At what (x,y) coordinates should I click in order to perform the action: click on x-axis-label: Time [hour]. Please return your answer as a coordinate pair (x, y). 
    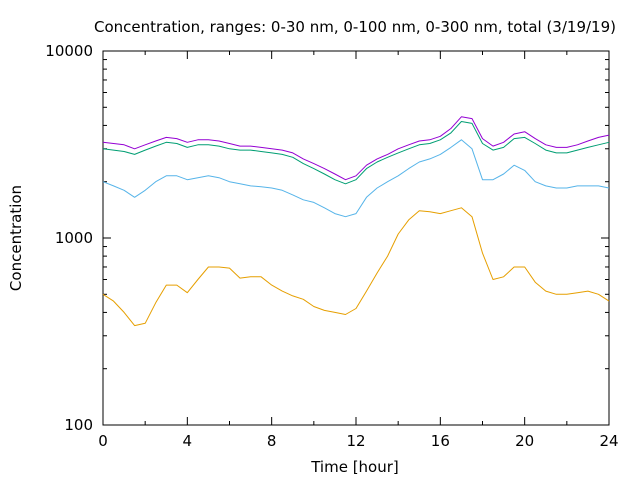
    Looking at the image, I should click on (354, 467).